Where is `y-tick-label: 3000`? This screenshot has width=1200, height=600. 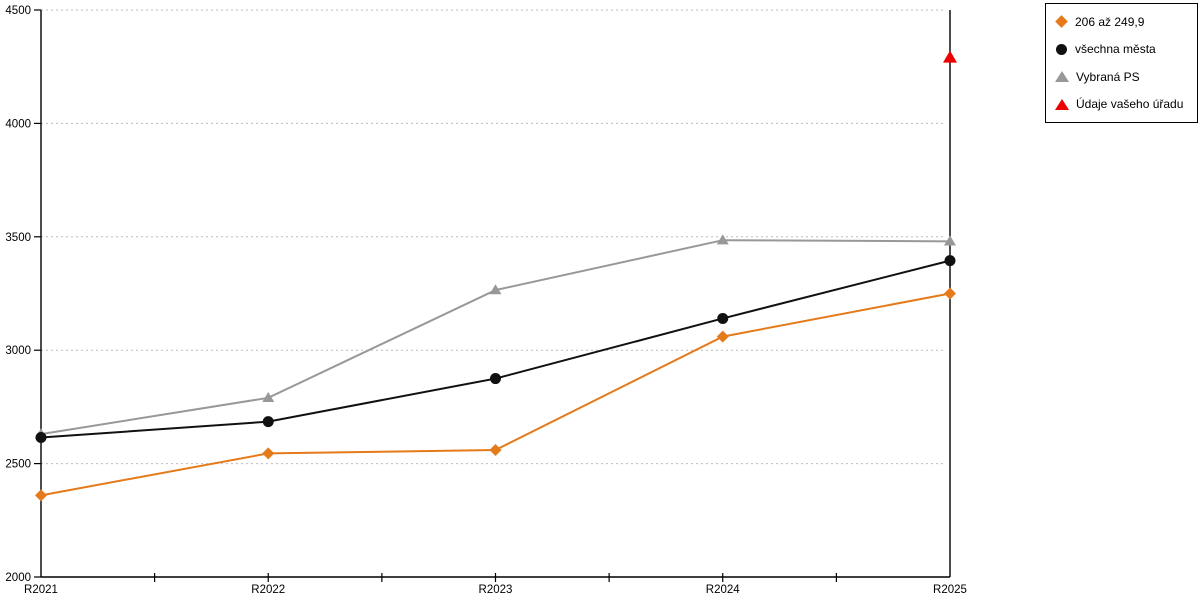
y-tick-label: 3000 is located at coordinates (18, 351).